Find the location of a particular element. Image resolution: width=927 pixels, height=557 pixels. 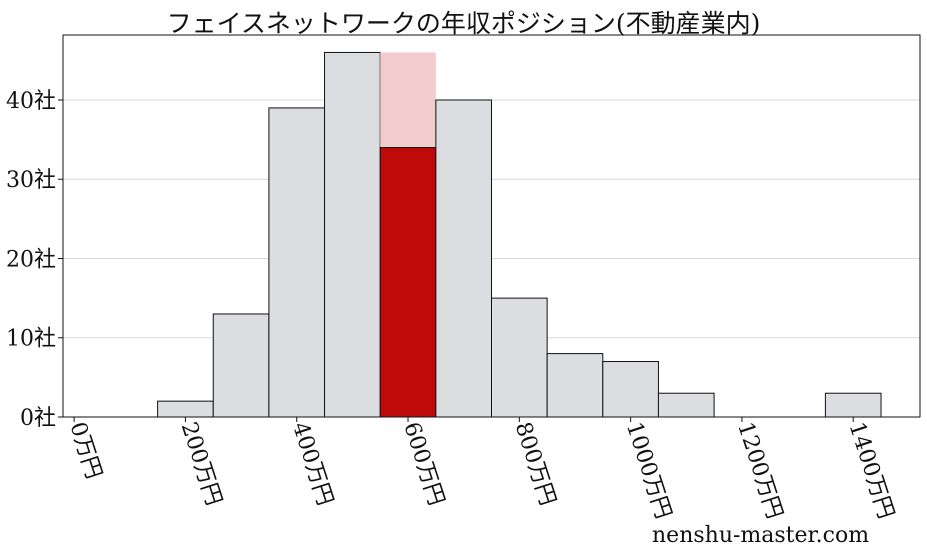

watermark: nenshu-master.com is located at coordinates (761, 535).